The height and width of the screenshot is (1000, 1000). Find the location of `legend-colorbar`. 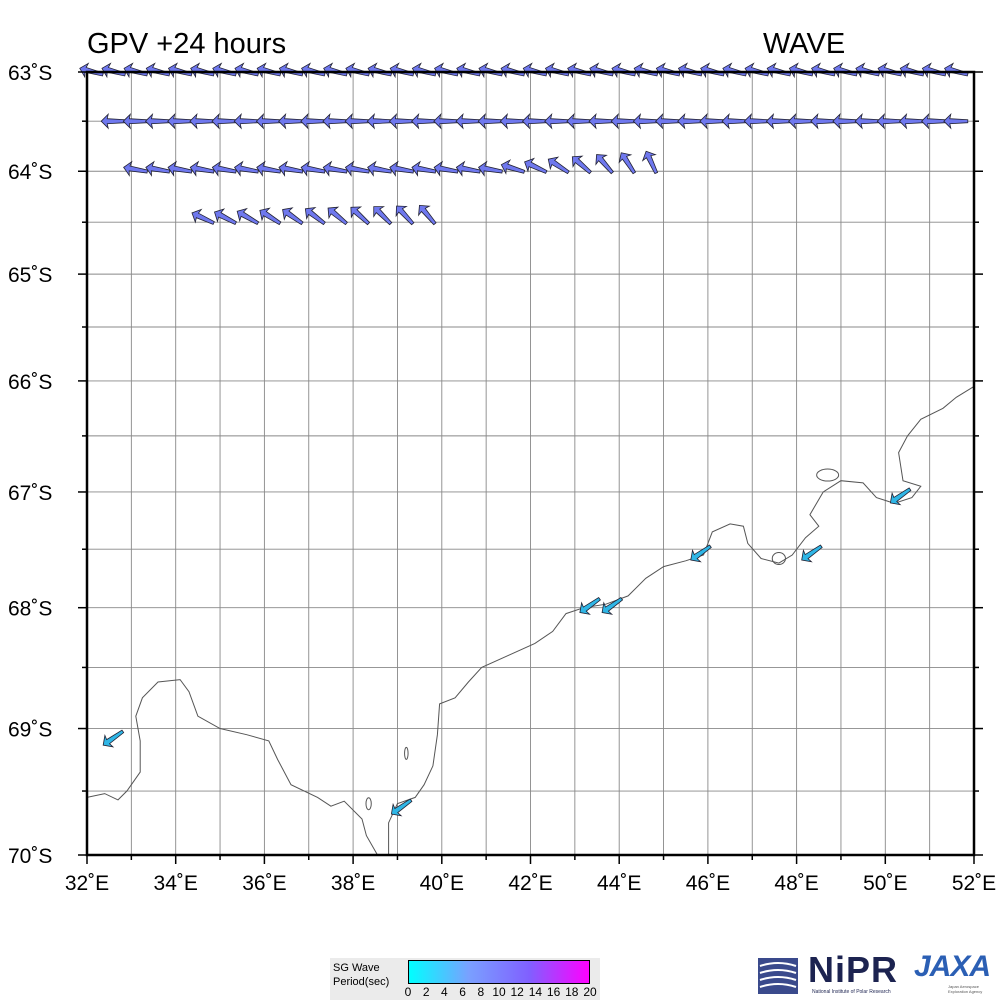

legend-colorbar is located at coordinates (499, 972).